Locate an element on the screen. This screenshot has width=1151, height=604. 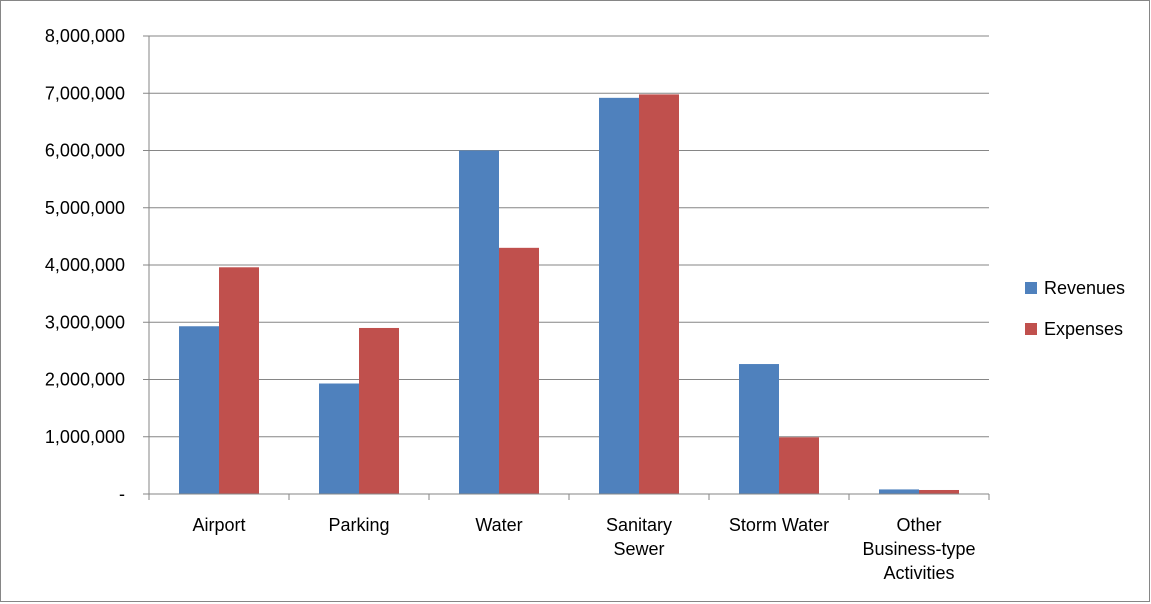
x-category-label: Airport is located at coordinates (218, 525).